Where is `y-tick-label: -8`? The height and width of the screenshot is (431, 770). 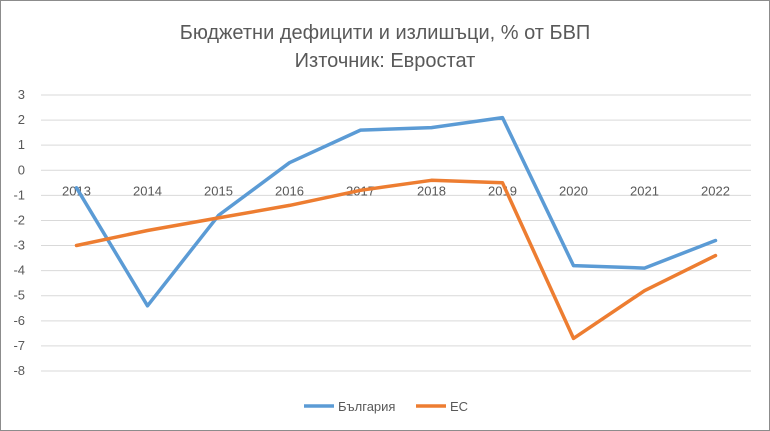 y-tick-label: -8 is located at coordinates (19, 370).